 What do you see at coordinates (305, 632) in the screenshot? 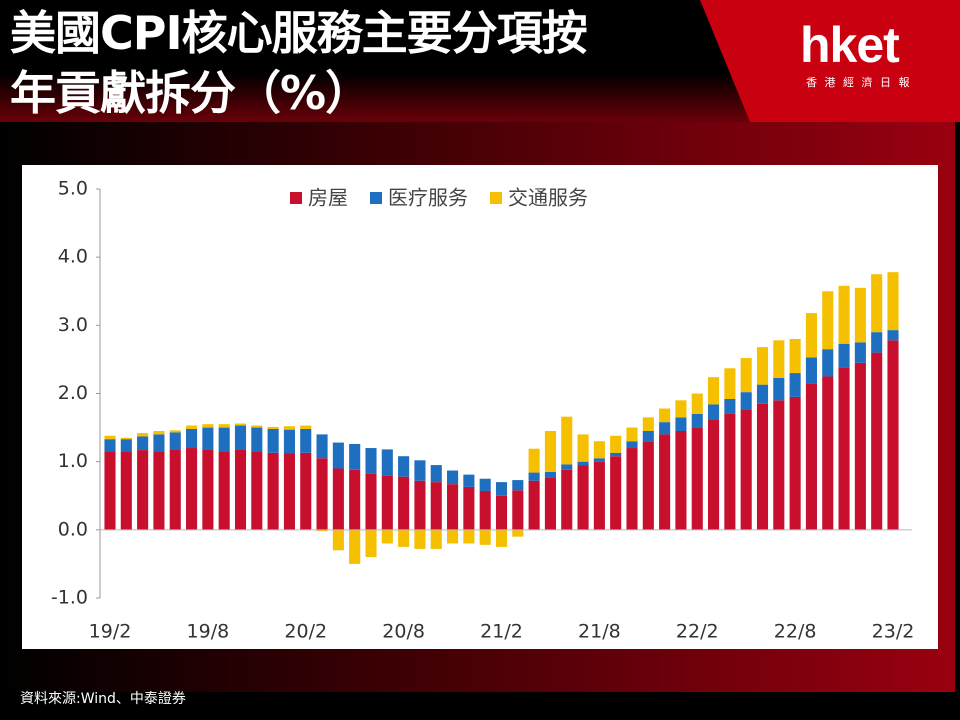
I see `x-tick-label: 20/2` at bounding box center [305, 632].